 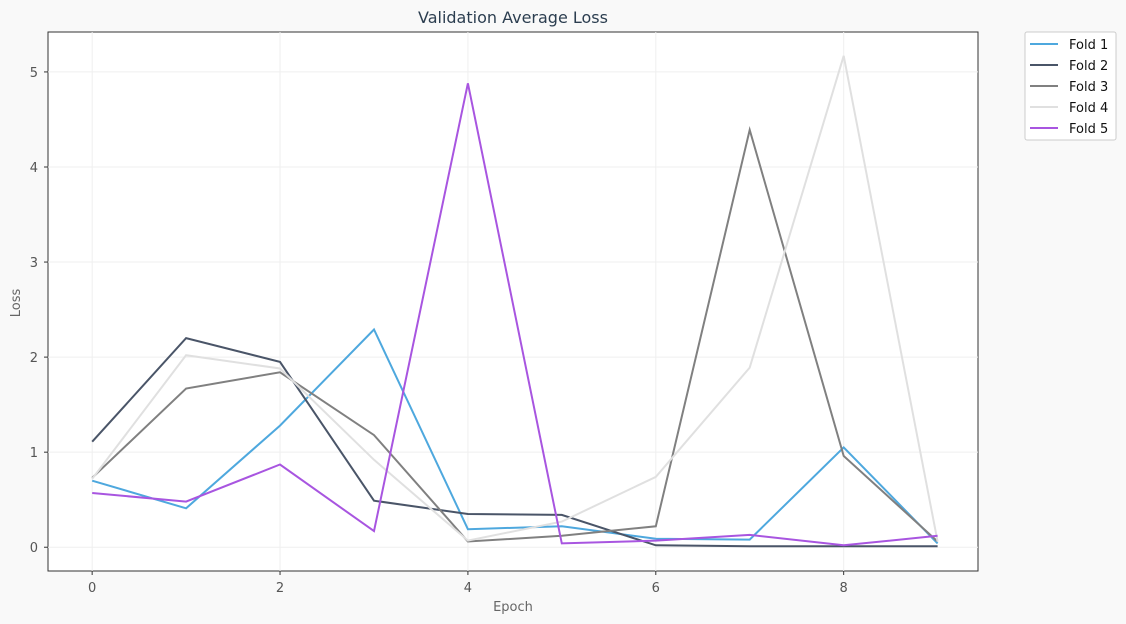 I want to click on x-tick-label: 4, so click(x=468, y=588).